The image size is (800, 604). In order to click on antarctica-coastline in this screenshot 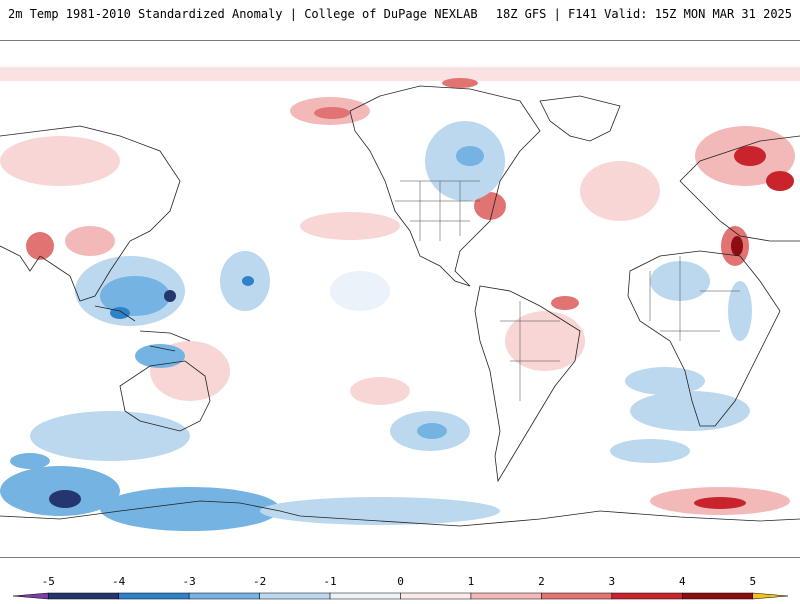, I will do `click(400, 513)`.